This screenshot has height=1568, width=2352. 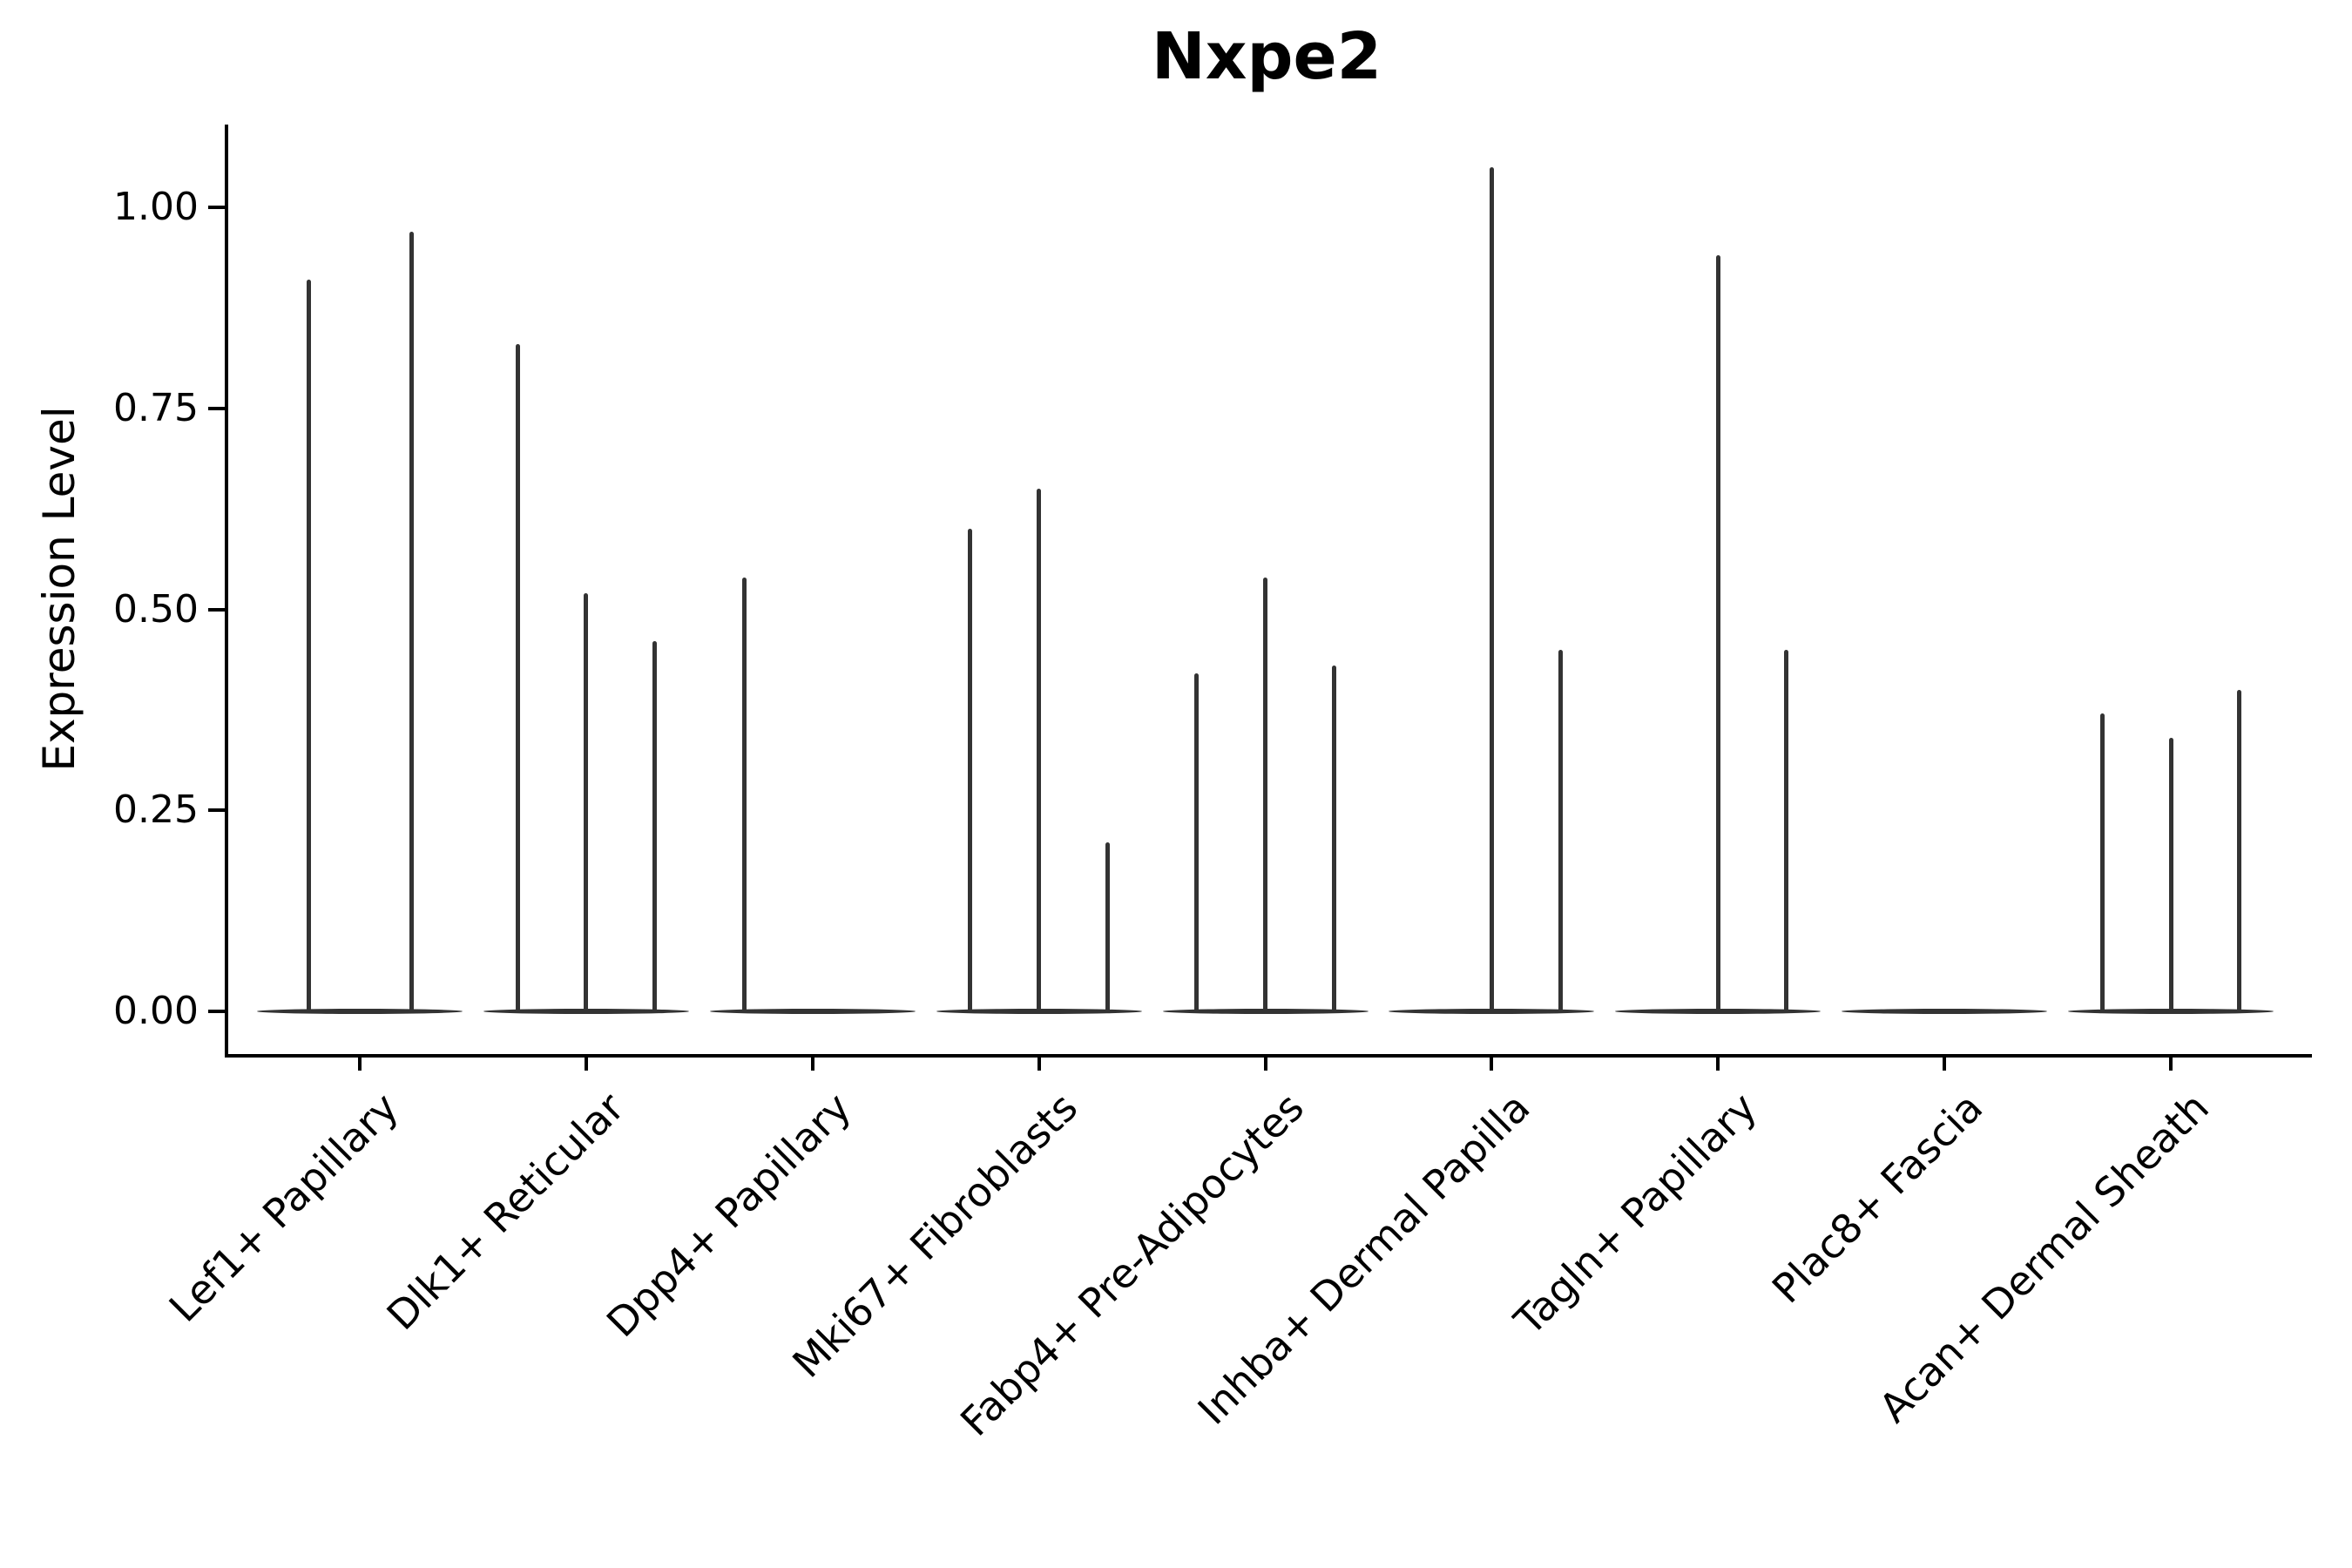 What do you see at coordinates (728, 1215) in the screenshot?
I see `x-tick-label: Dpp4+ Papillary` at bounding box center [728, 1215].